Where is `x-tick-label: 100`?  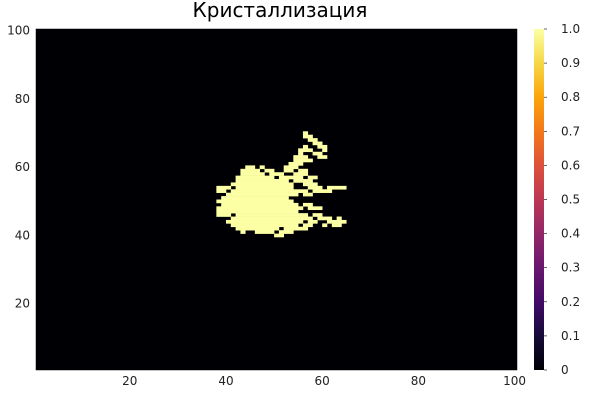 x-tick-label: 100 is located at coordinates (514, 381).